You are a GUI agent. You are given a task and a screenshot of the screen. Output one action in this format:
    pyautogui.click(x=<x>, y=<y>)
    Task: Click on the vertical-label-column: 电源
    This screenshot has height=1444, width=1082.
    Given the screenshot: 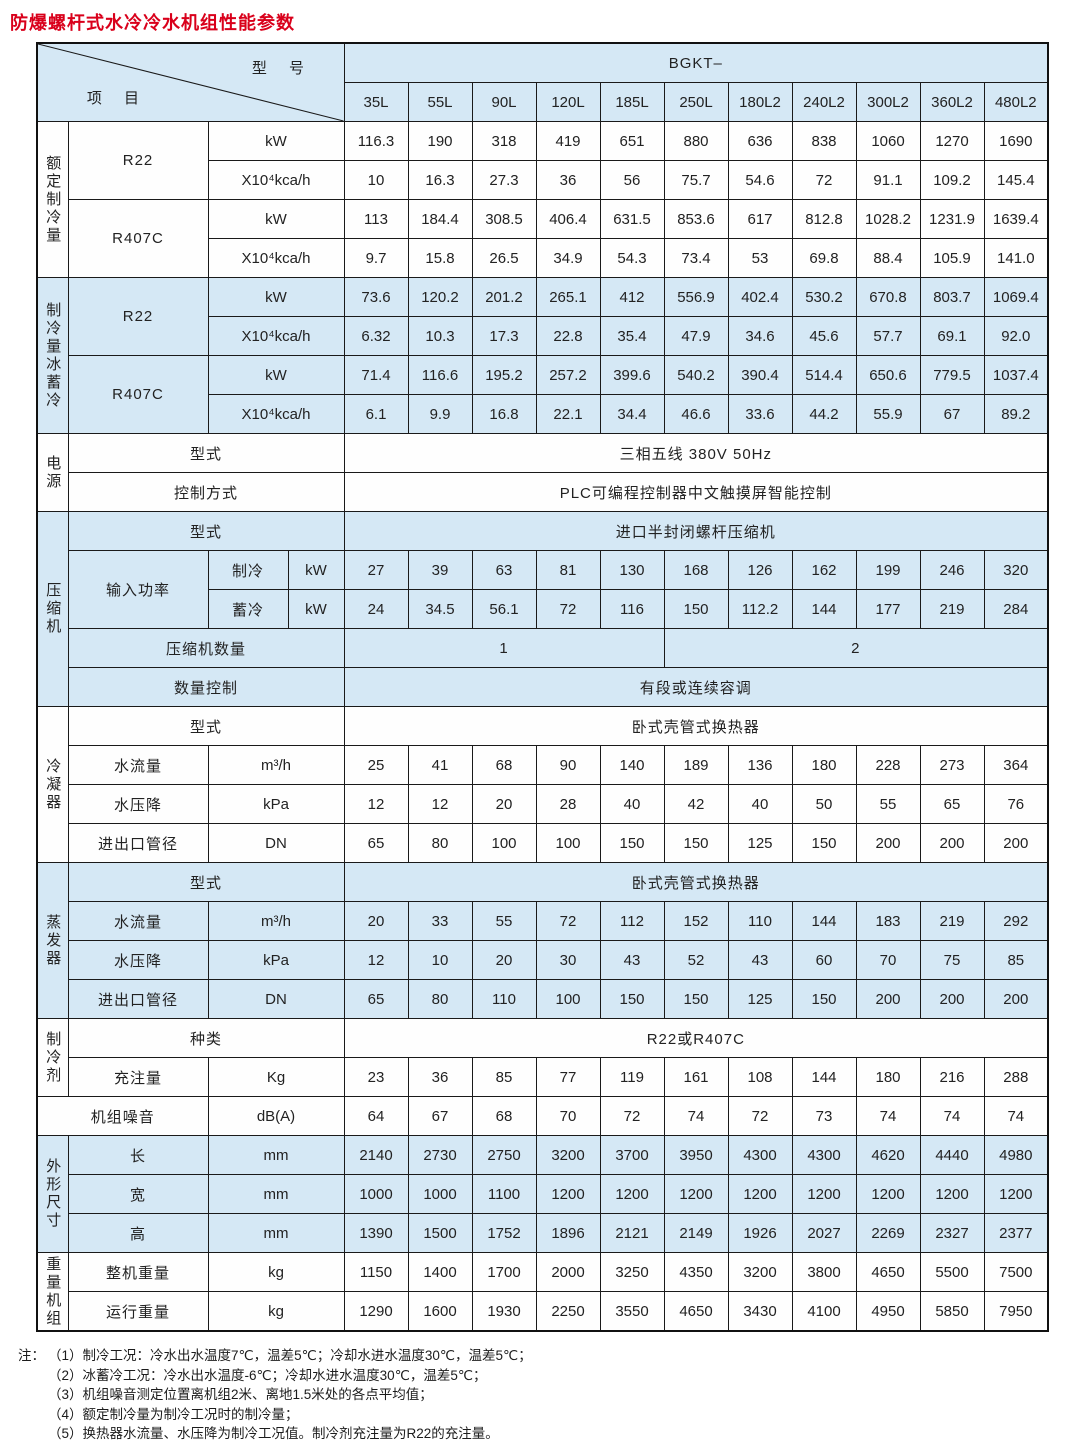 What is the action you would take?
    pyautogui.click(x=53, y=472)
    